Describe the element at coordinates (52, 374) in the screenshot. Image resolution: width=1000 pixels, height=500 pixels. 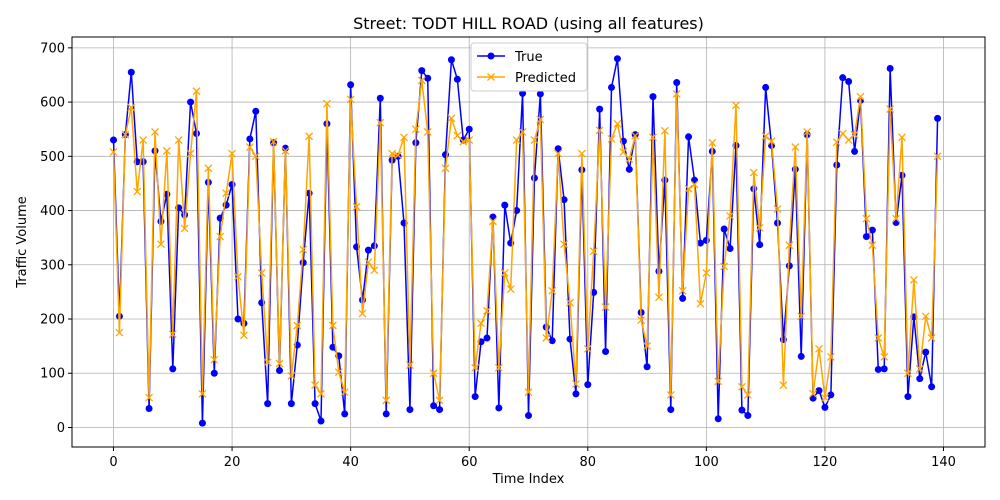
I see `y-tick-label: 100` at that location.